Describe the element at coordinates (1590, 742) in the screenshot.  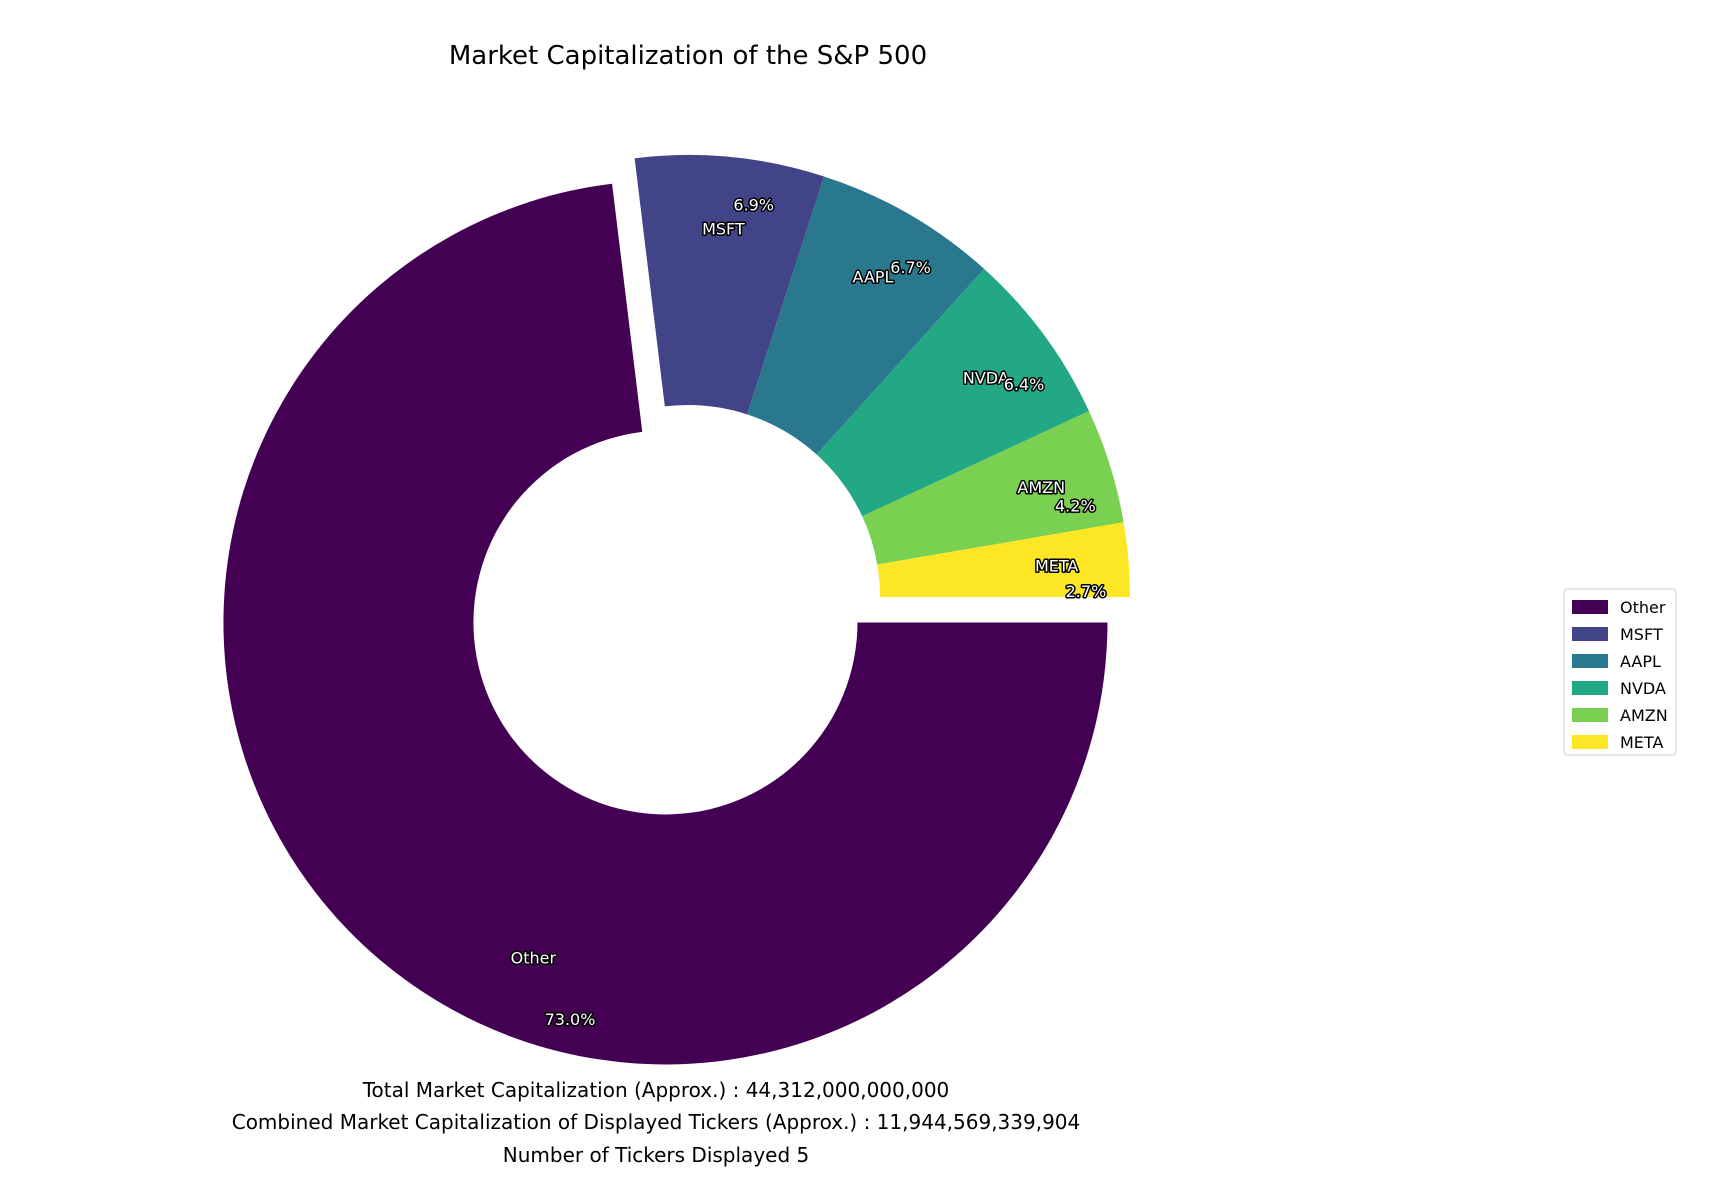
I see `legend-swatch-meta` at that location.